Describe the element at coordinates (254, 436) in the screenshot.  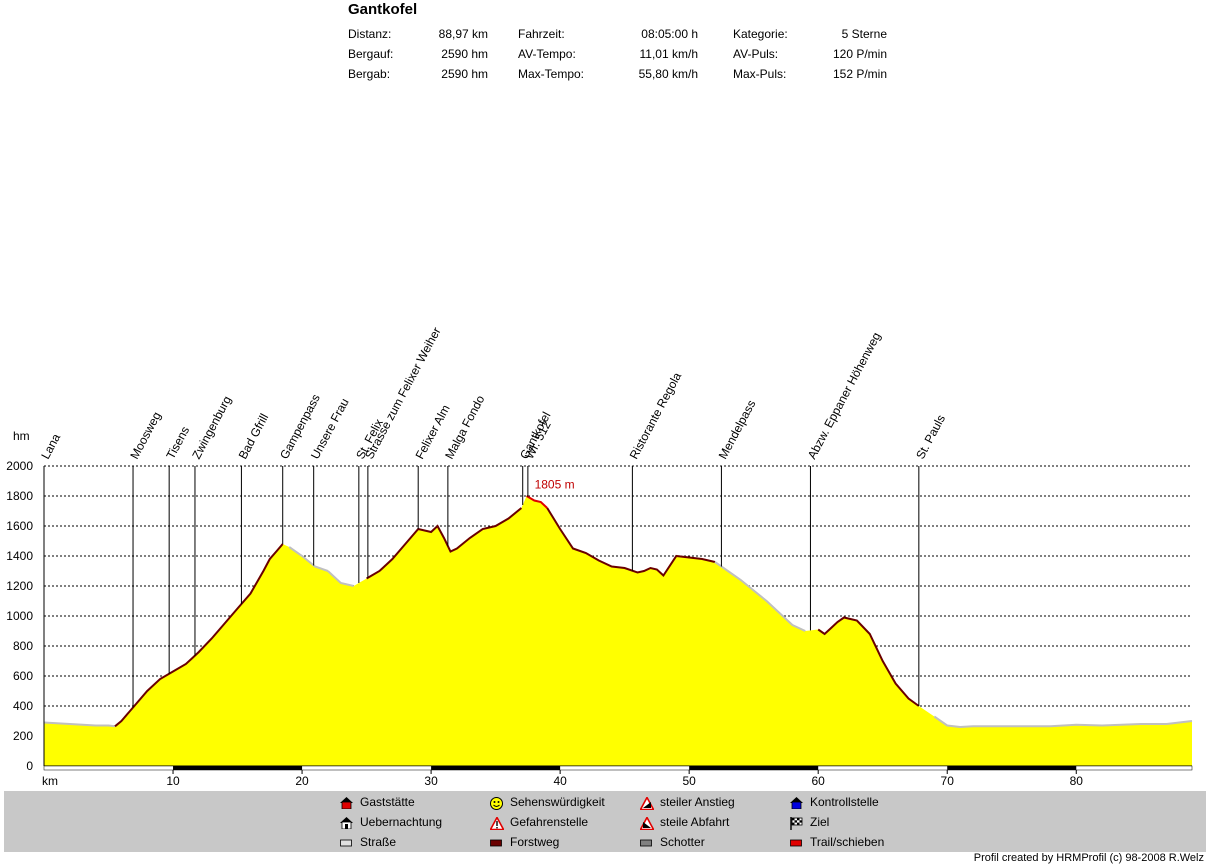
I see `waypoint-label: Bad Gfrill` at that location.